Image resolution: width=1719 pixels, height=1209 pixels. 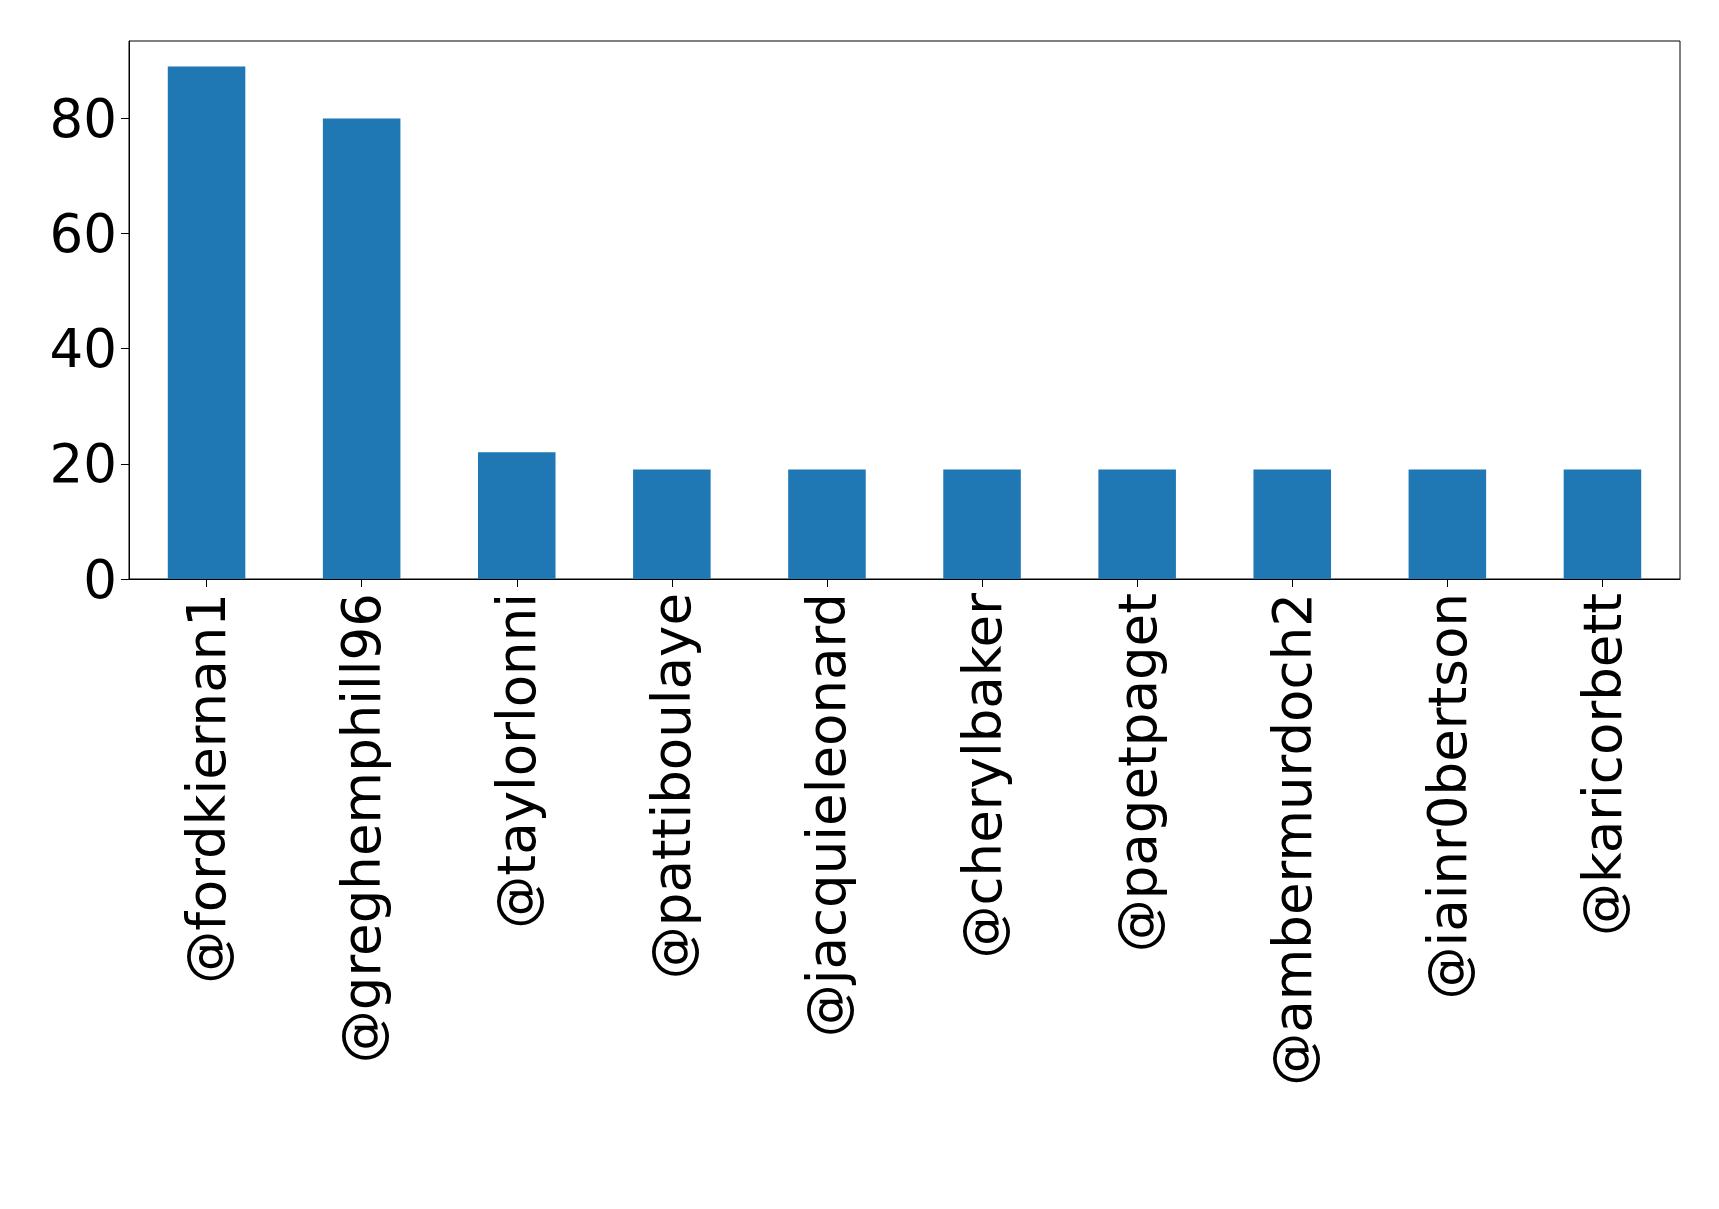 I want to click on y-tick-label: 0, so click(x=100, y=579).